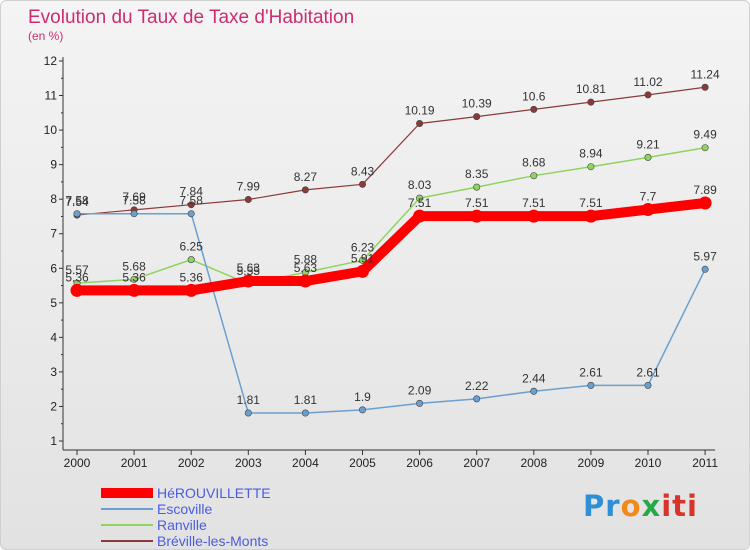  I want to click on logo-part-4: iti, so click(679, 506).